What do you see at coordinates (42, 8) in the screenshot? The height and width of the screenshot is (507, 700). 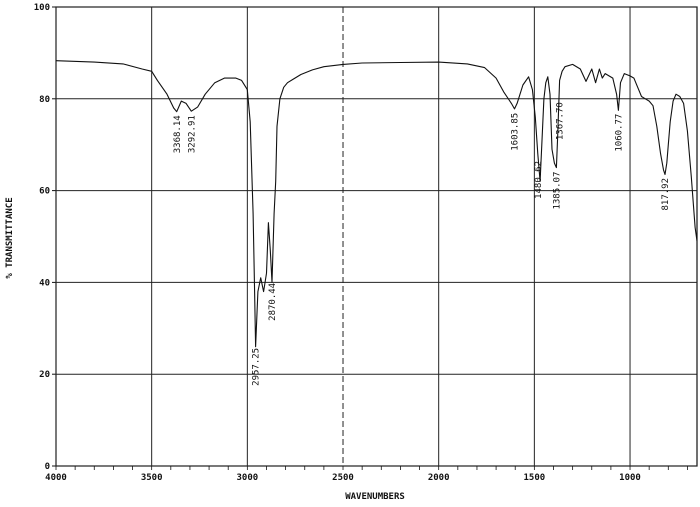 I see `y-tick-label: 100` at bounding box center [42, 8].